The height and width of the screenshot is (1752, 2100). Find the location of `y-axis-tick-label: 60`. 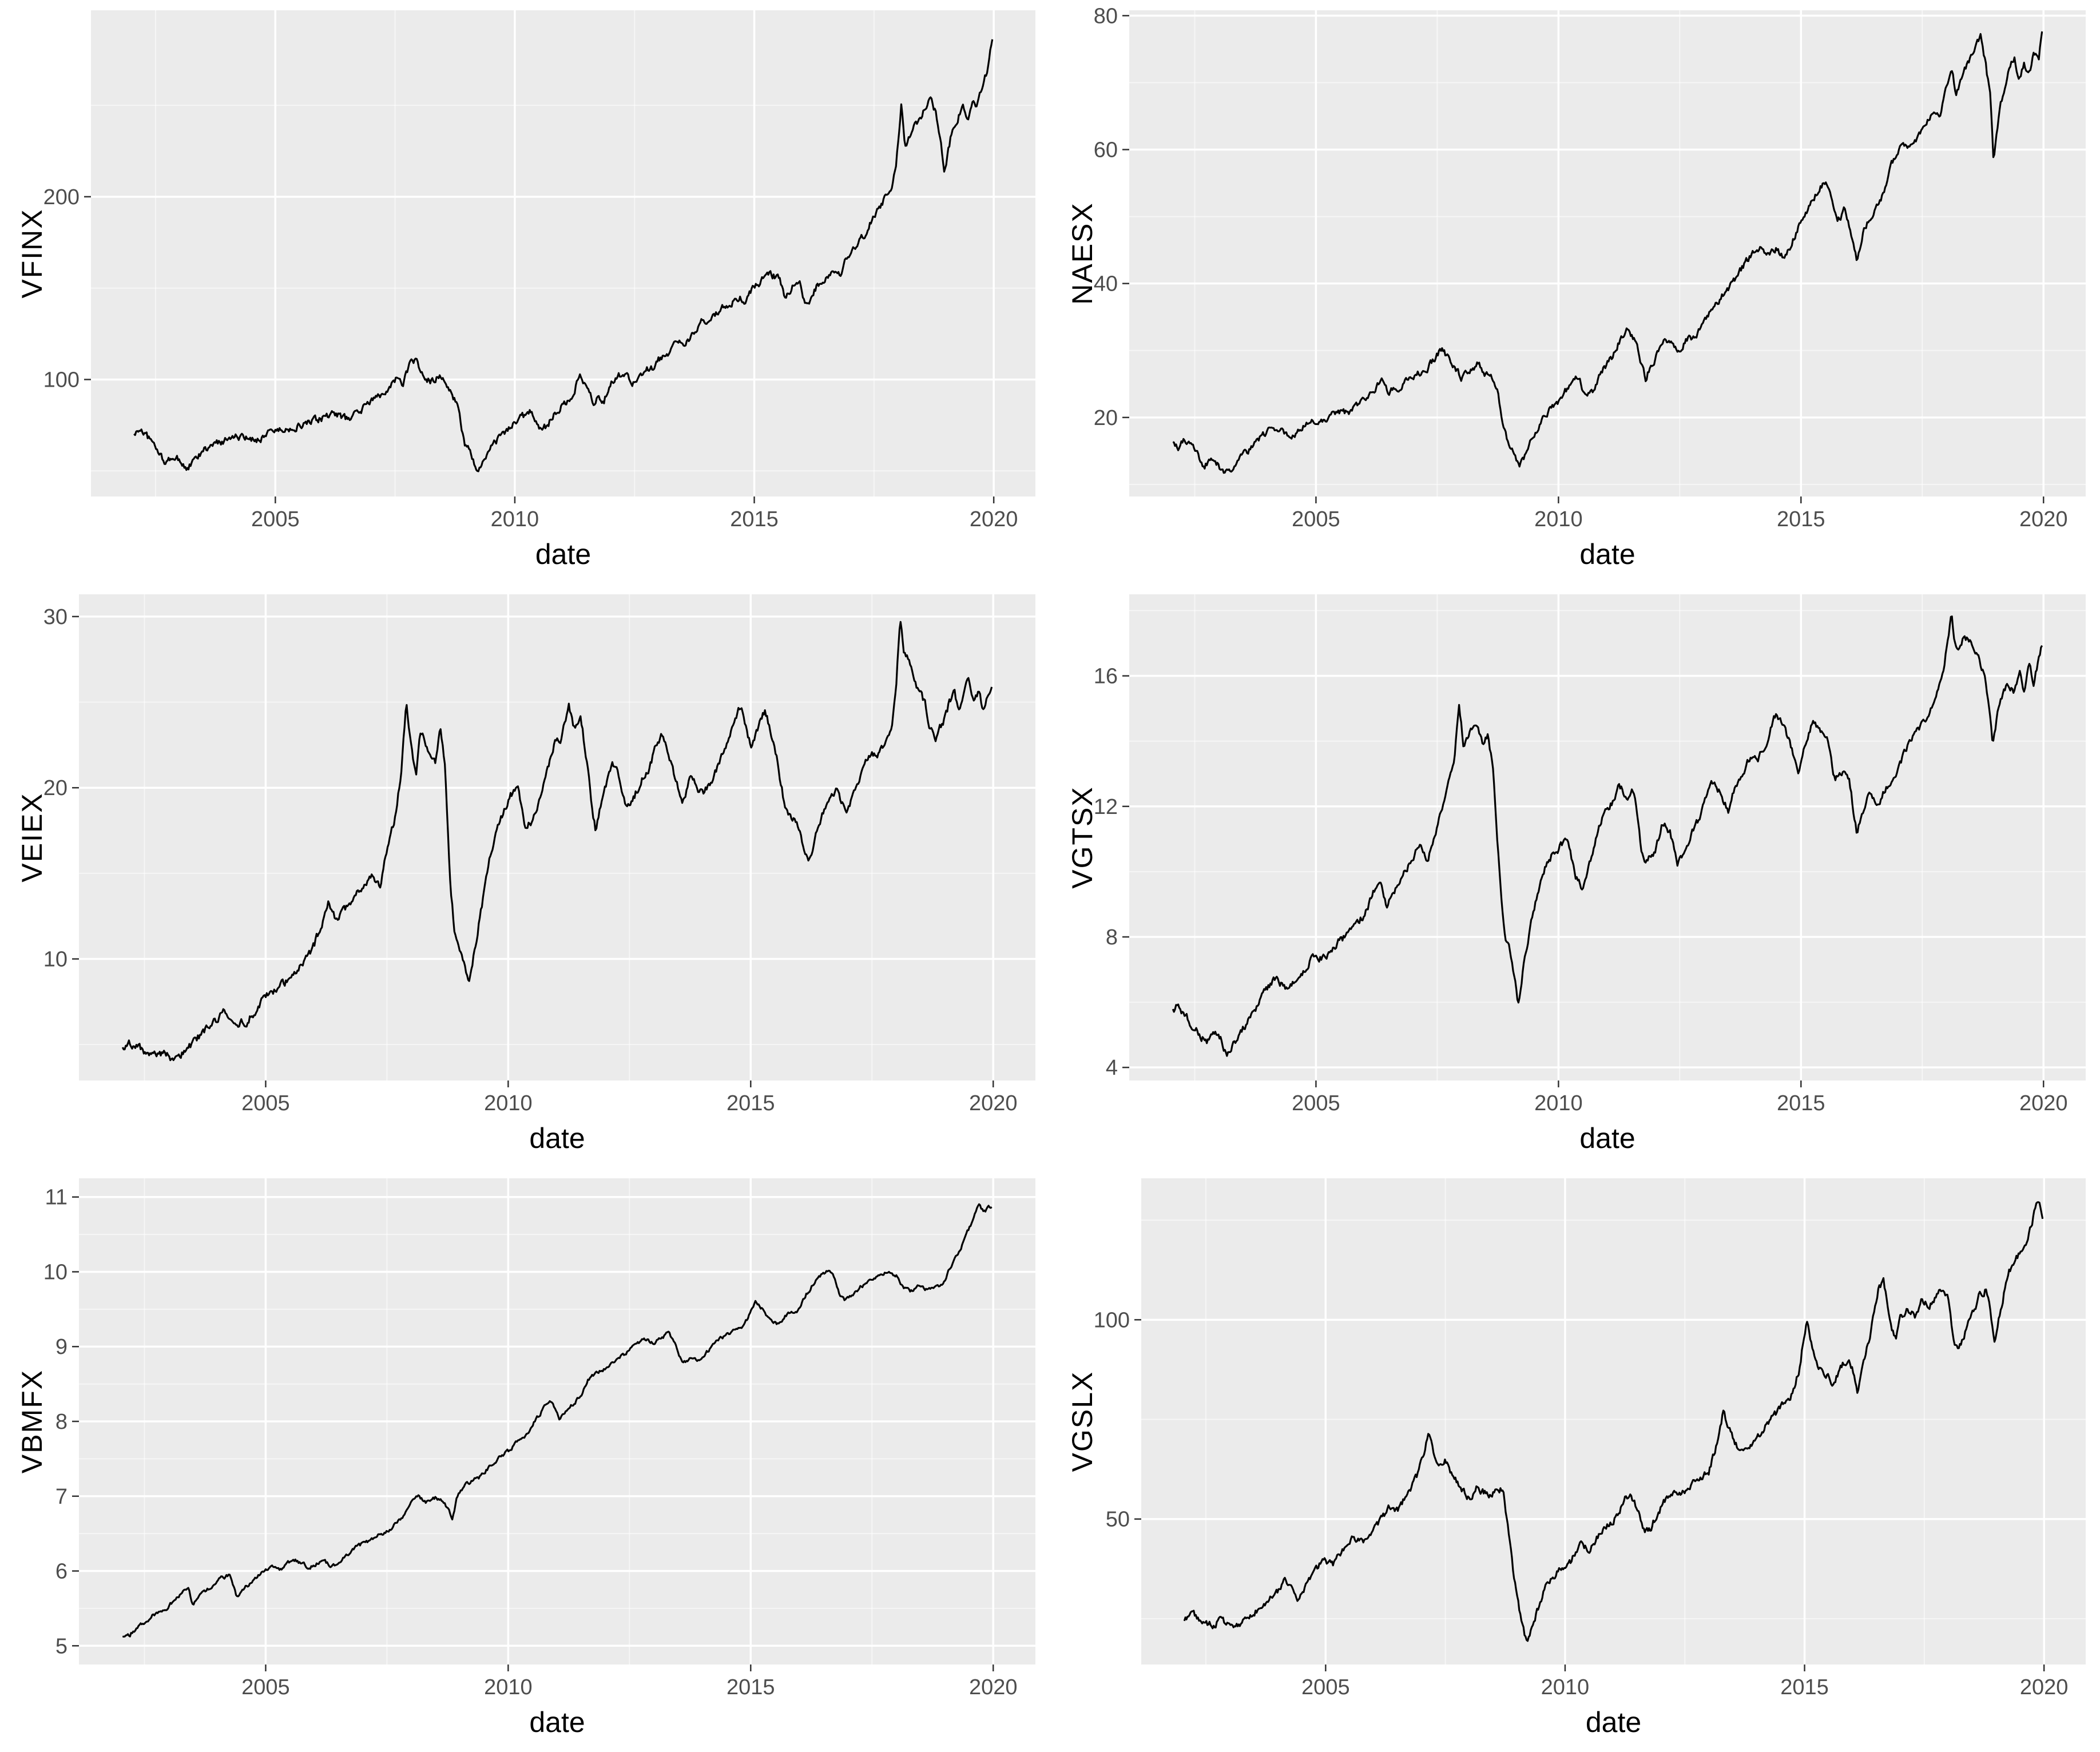

y-axis-tick-label: 60 is located at coordinates (1106, 150).